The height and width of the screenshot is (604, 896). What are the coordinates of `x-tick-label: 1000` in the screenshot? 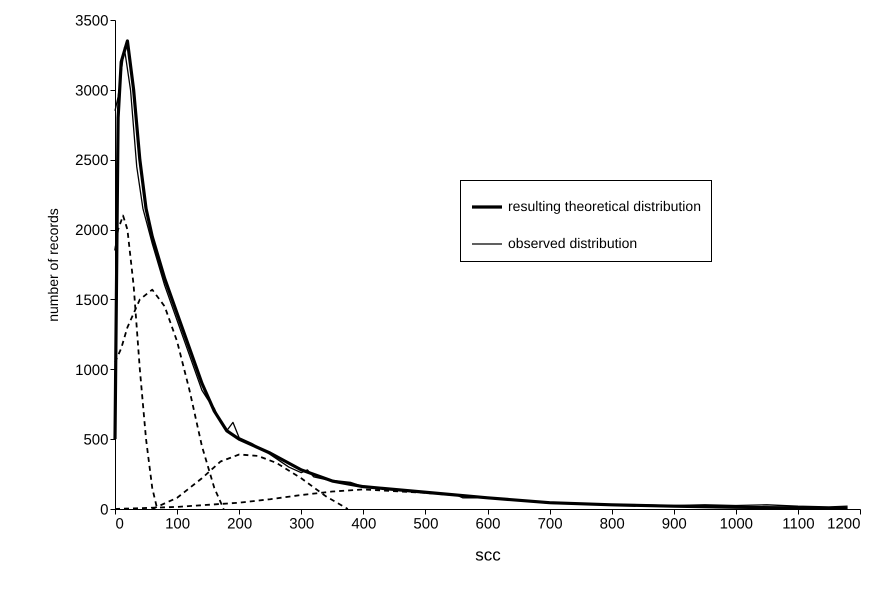 It's located at (737, 524).